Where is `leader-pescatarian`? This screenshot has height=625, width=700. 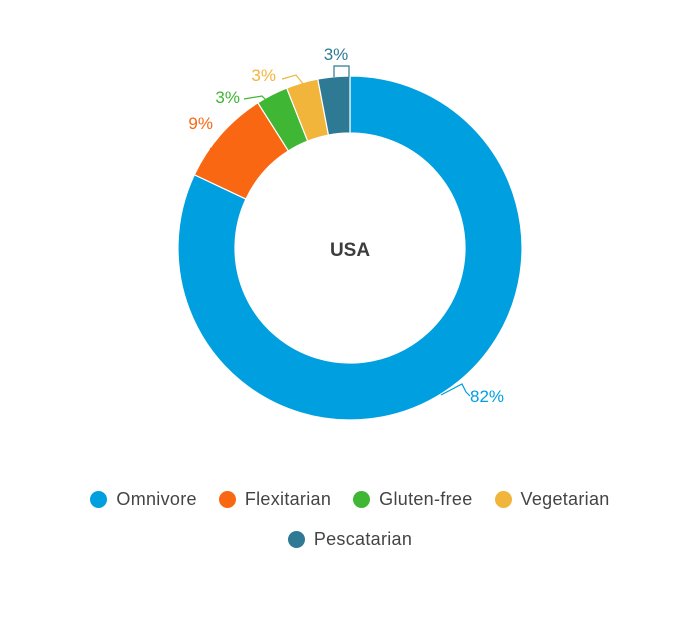 leader-pescatarian is located at coordinates (341, 71).